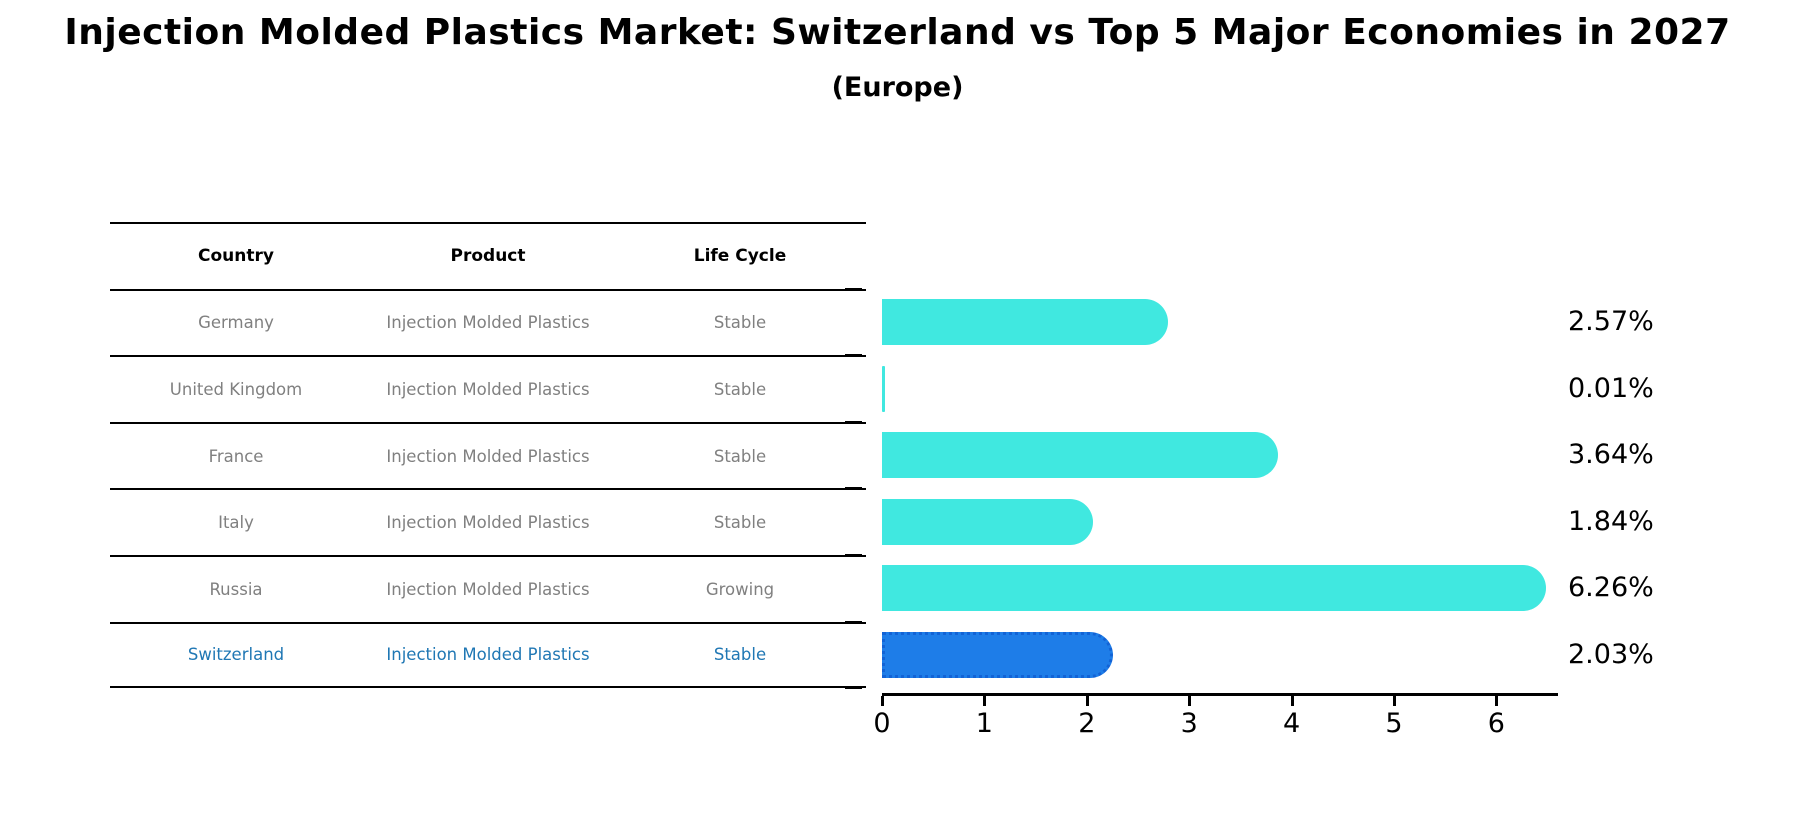 The height and width of the screenshot is (823, 1795). What do you see at coordinates (882, 723) in the screenshot?
I see `x-axis-tick-label: 0` at bounding box center [882, 723].